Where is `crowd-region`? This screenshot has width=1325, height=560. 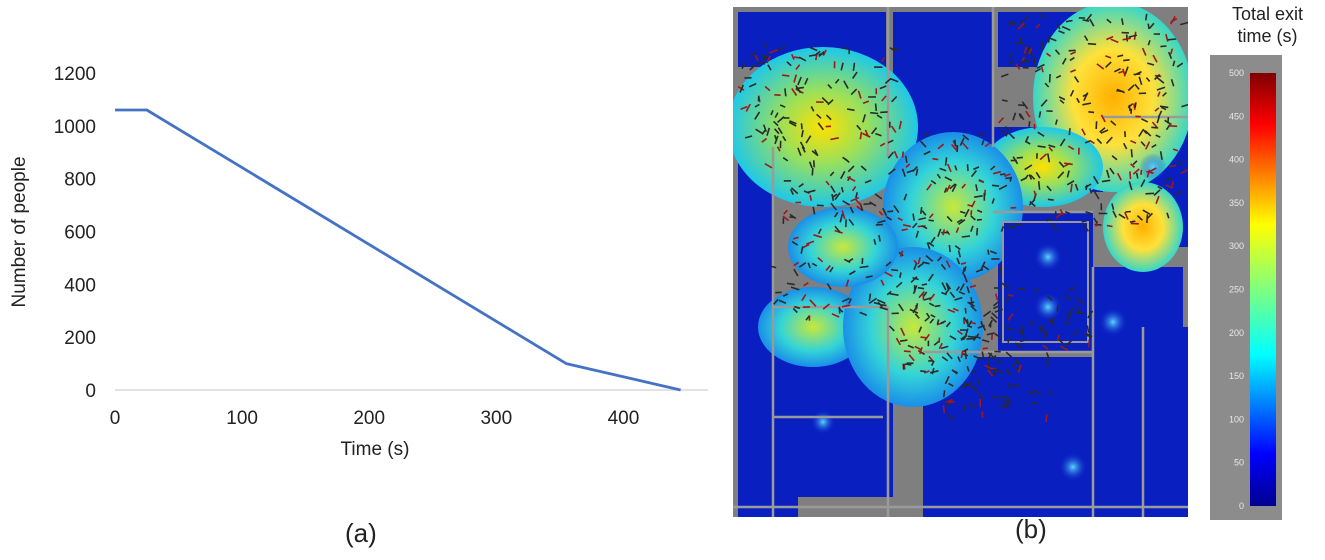 crowd-region is located at coordinates (843, 247).